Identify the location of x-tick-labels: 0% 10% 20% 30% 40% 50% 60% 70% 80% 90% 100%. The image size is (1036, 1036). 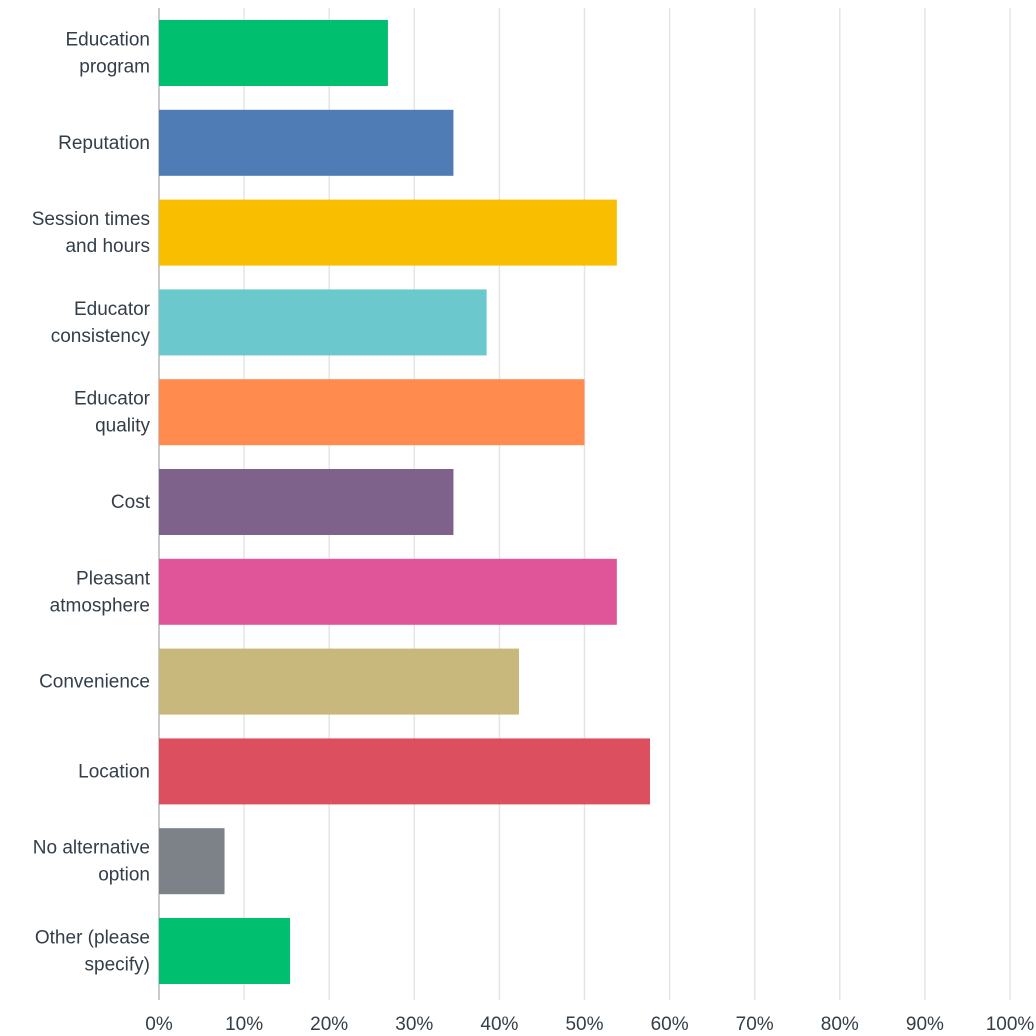
(589, 1024).